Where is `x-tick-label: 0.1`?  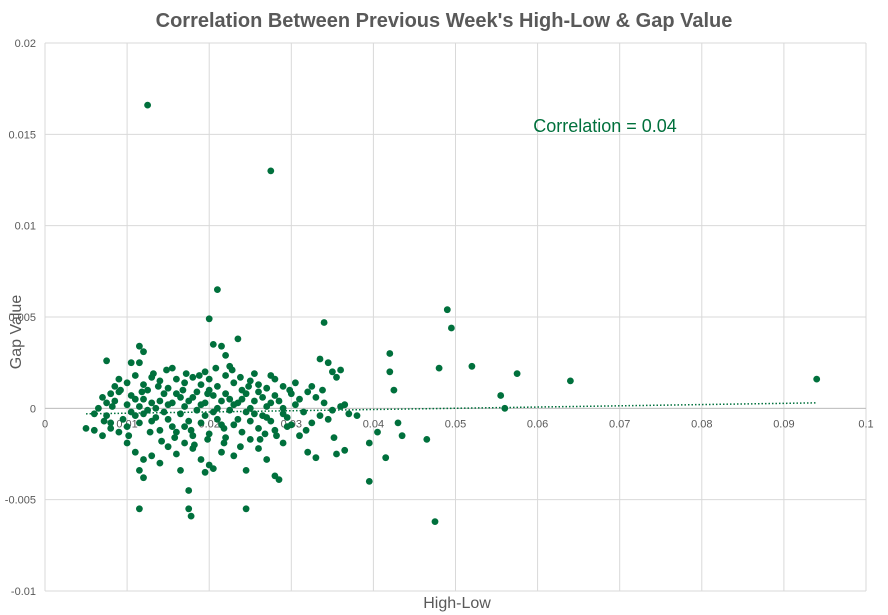 x-tick-label: 0.1 is located at coordinates (865, 424).